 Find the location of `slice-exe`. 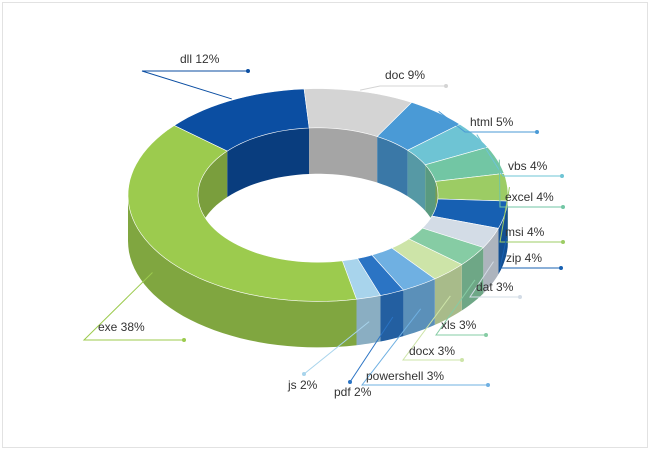

slice-exe is located at coordinates (242, 213).